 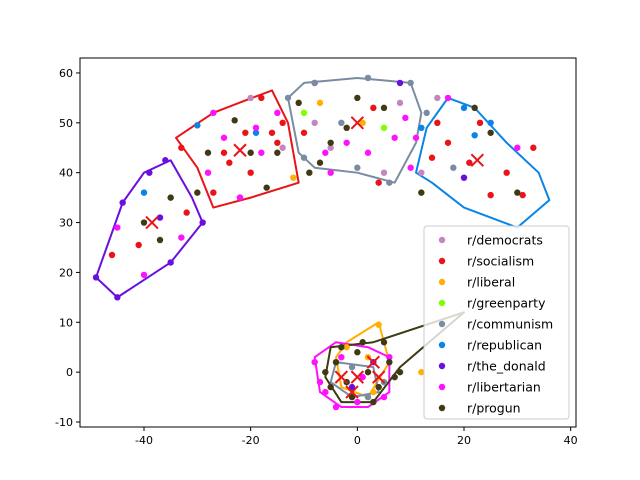 I want to click on y-tick-label: 10, so click(x=66, y=322).